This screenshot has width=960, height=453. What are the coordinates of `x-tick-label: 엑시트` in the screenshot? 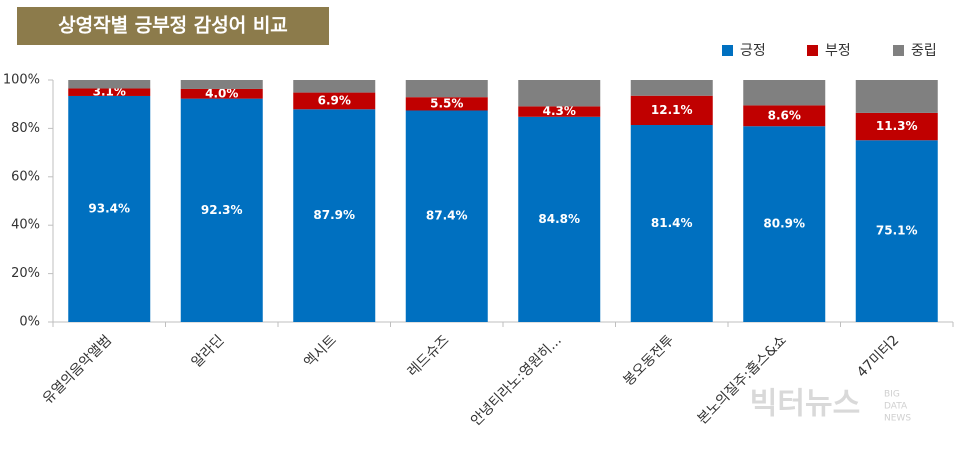 It's located at (320, 351).